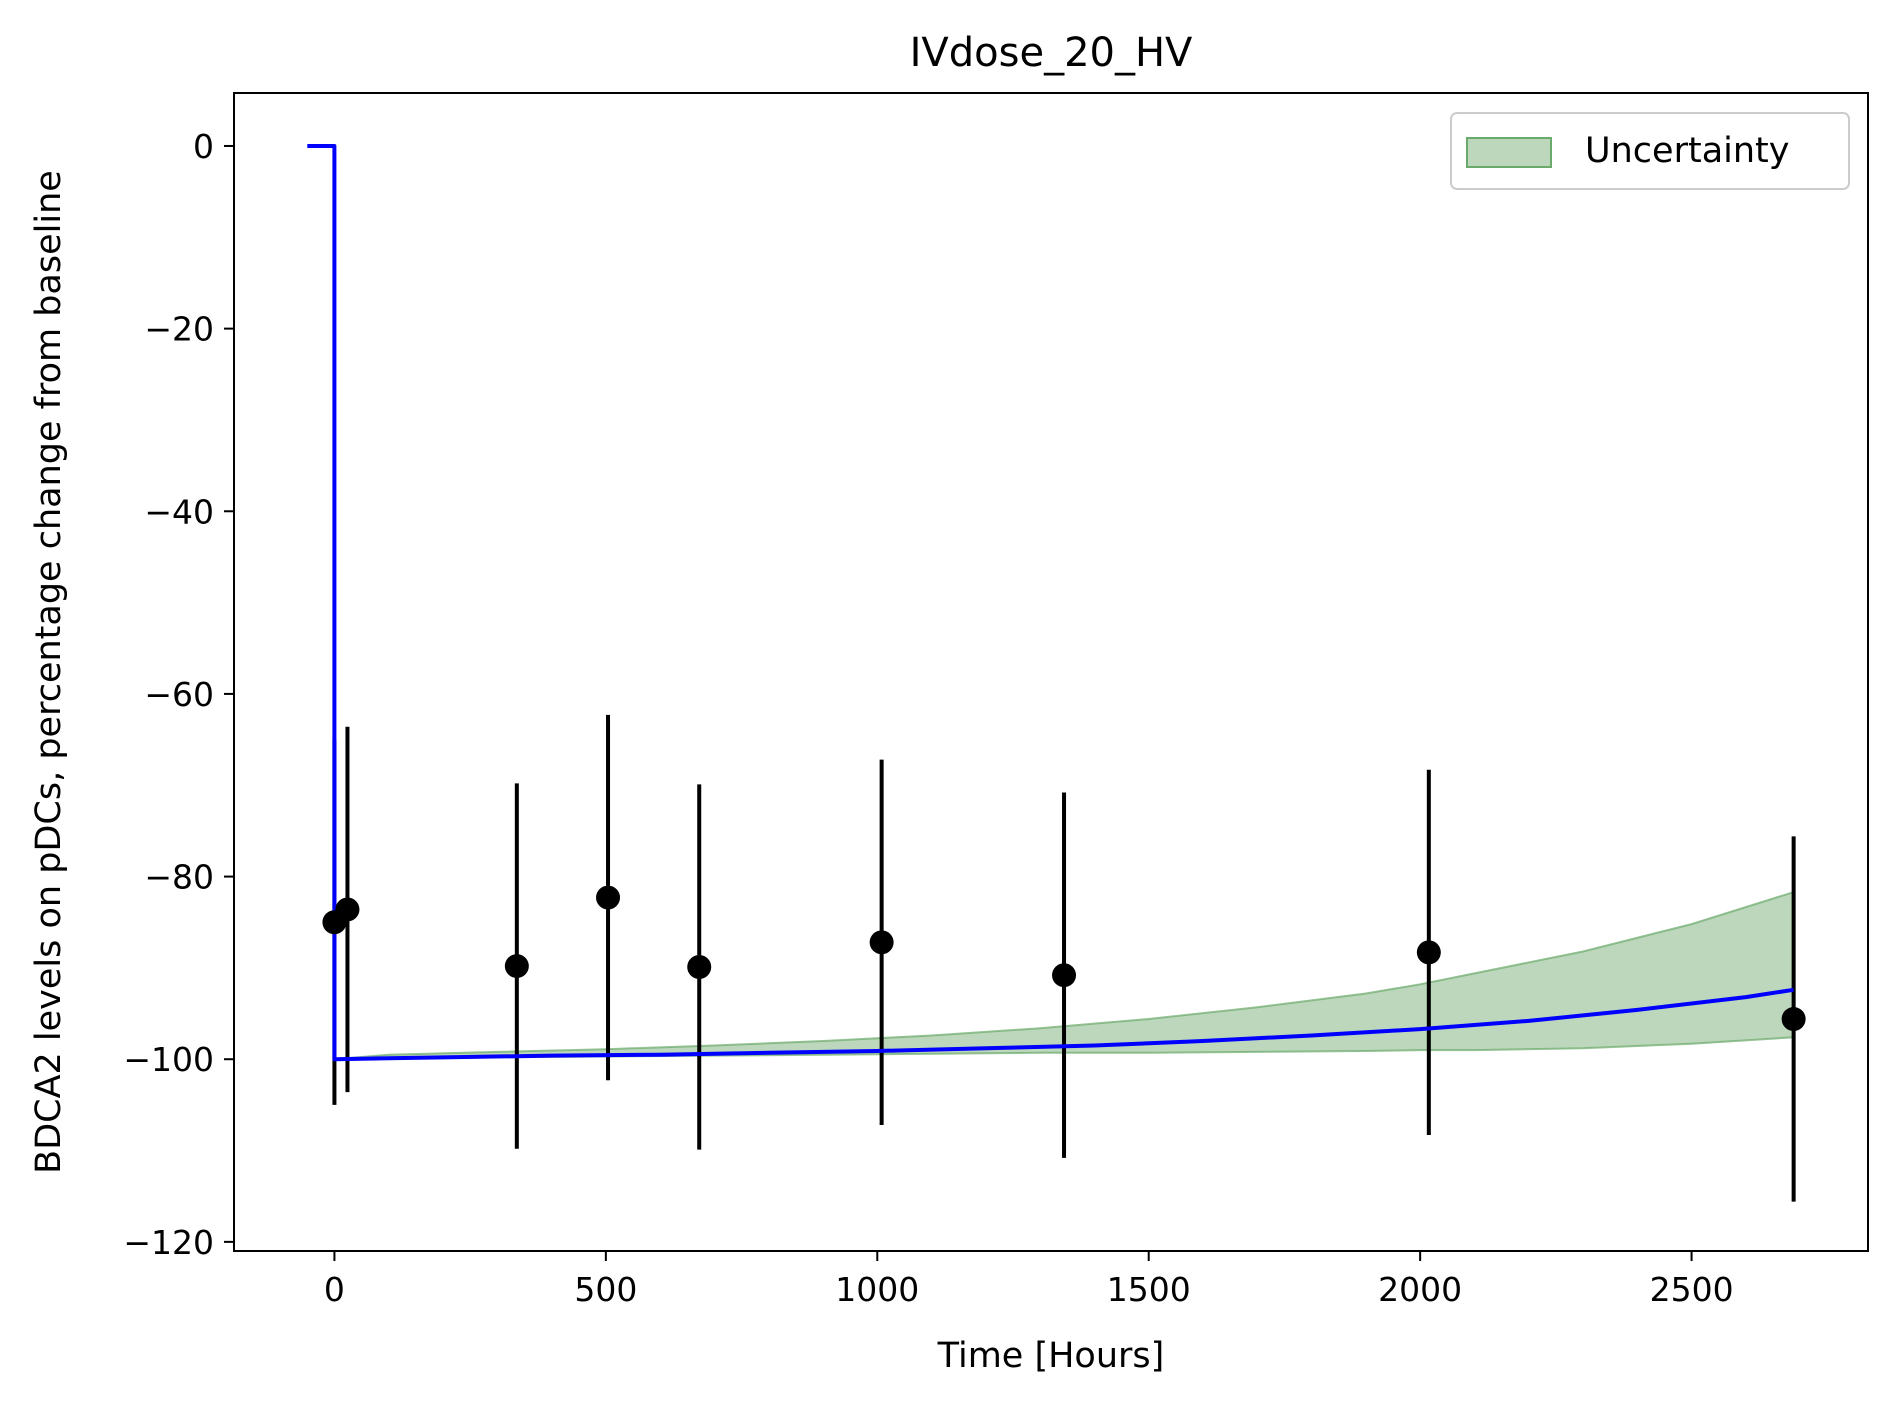 The width and height of the screenshot is (1890, 1406). What do you see at coordinates (605, 1289) in the screenshot?
I see `x-tick-label-1: 500` at bounding box center [605, 1289].